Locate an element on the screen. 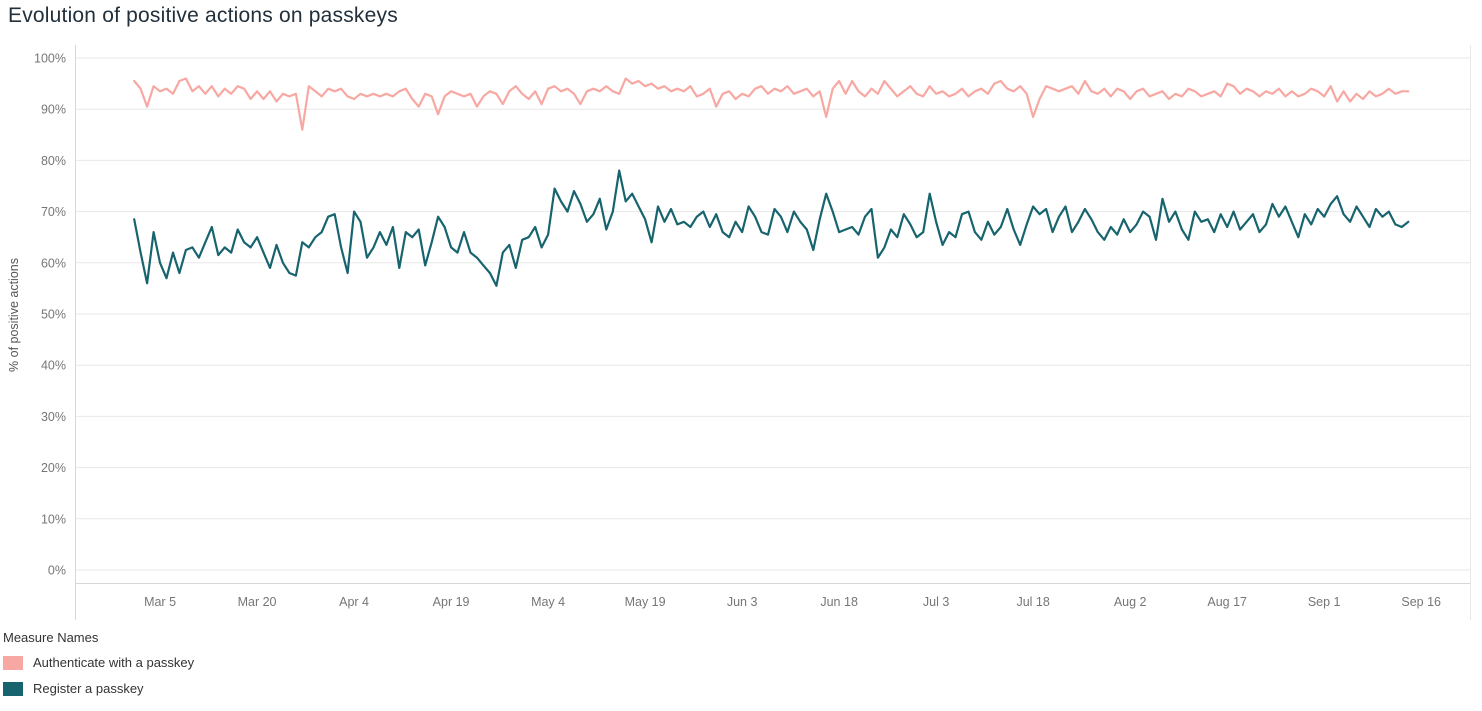  x-tick-label: Mar 20 is located at coordinates (257, 602).